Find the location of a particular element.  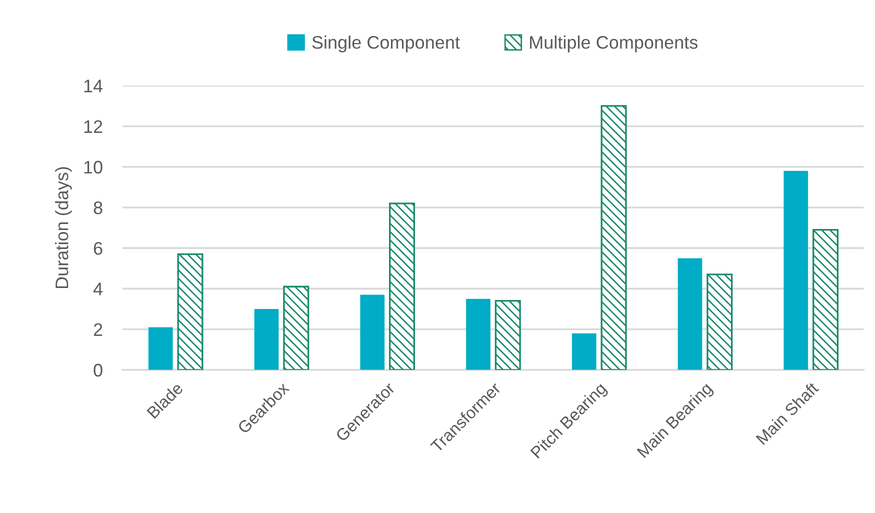

legend-label: Multiple Components is located at coordinates (614, 44).